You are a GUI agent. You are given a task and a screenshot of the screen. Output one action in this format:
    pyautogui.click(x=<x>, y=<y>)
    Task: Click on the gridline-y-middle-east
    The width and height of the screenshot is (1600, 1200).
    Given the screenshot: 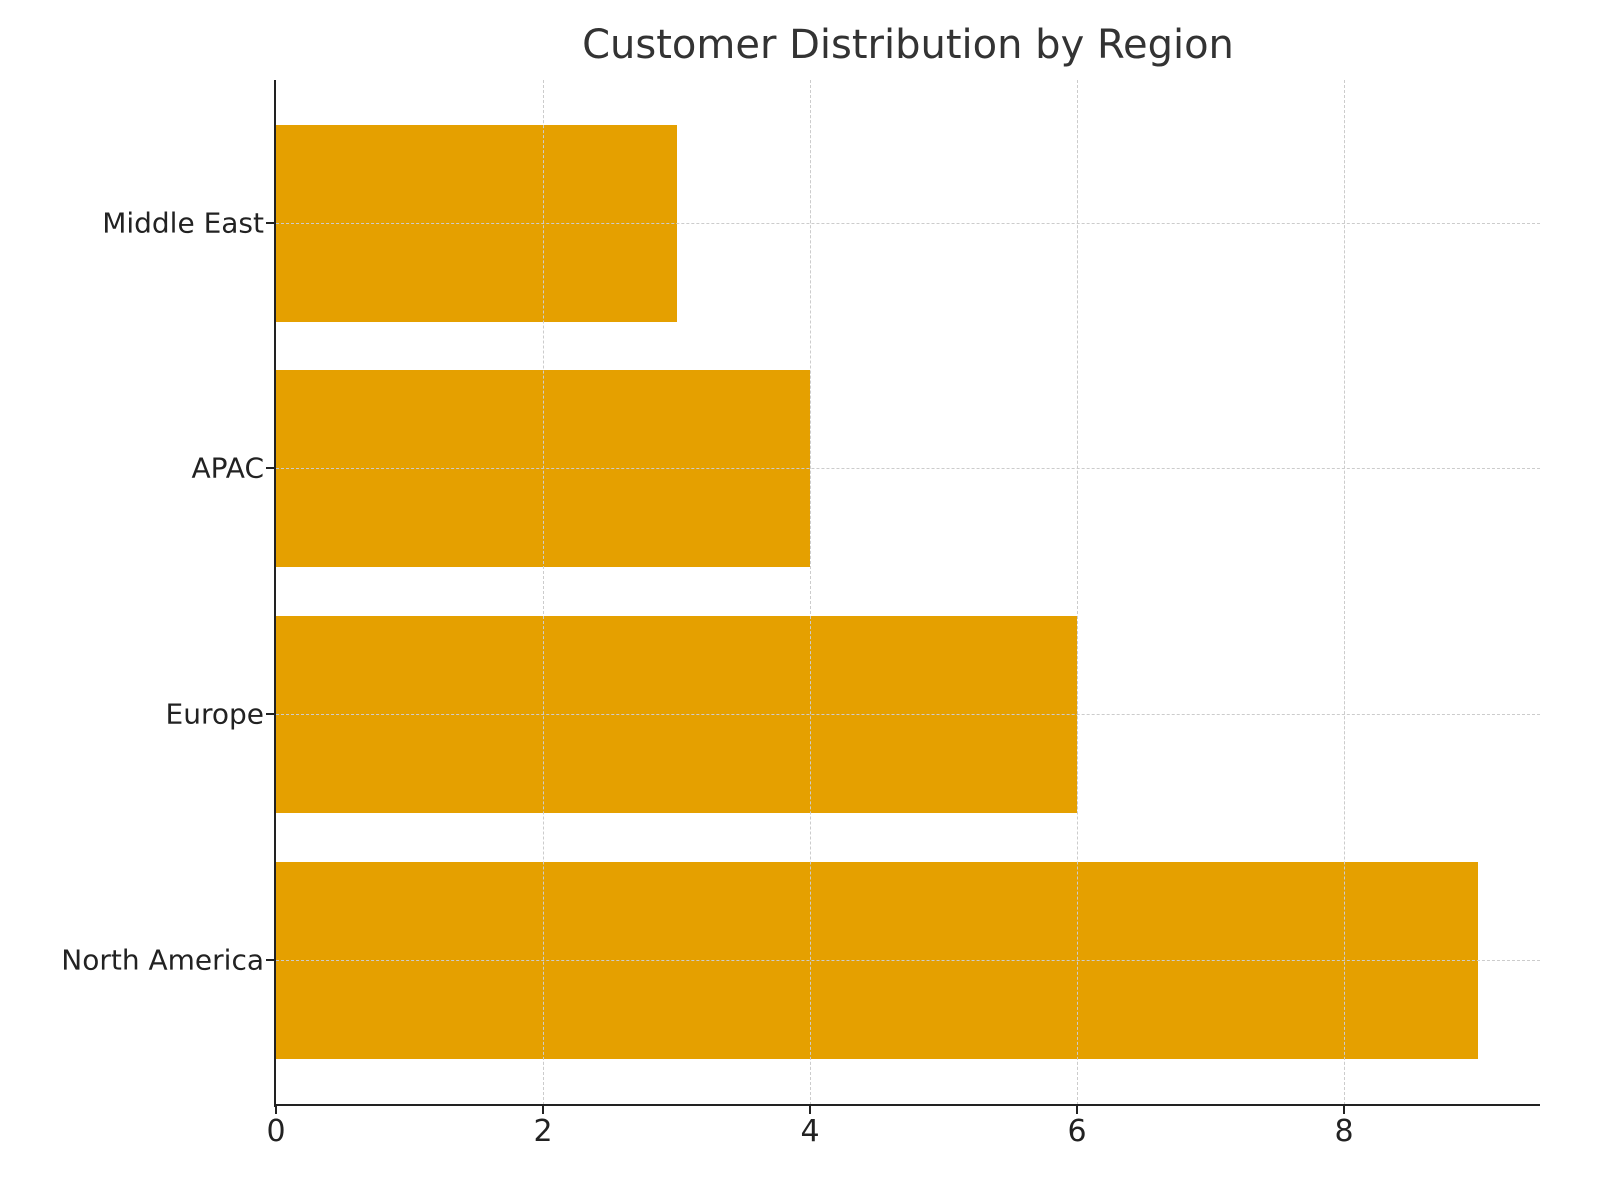 What is the action you would take?
    pyautogui.click(x=908, y=223)
    